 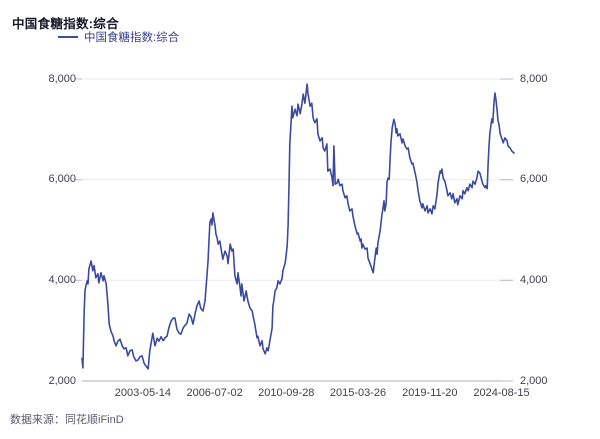 I want to click on x-axis-label: 2003-05-14, so click(x=143, y=393).